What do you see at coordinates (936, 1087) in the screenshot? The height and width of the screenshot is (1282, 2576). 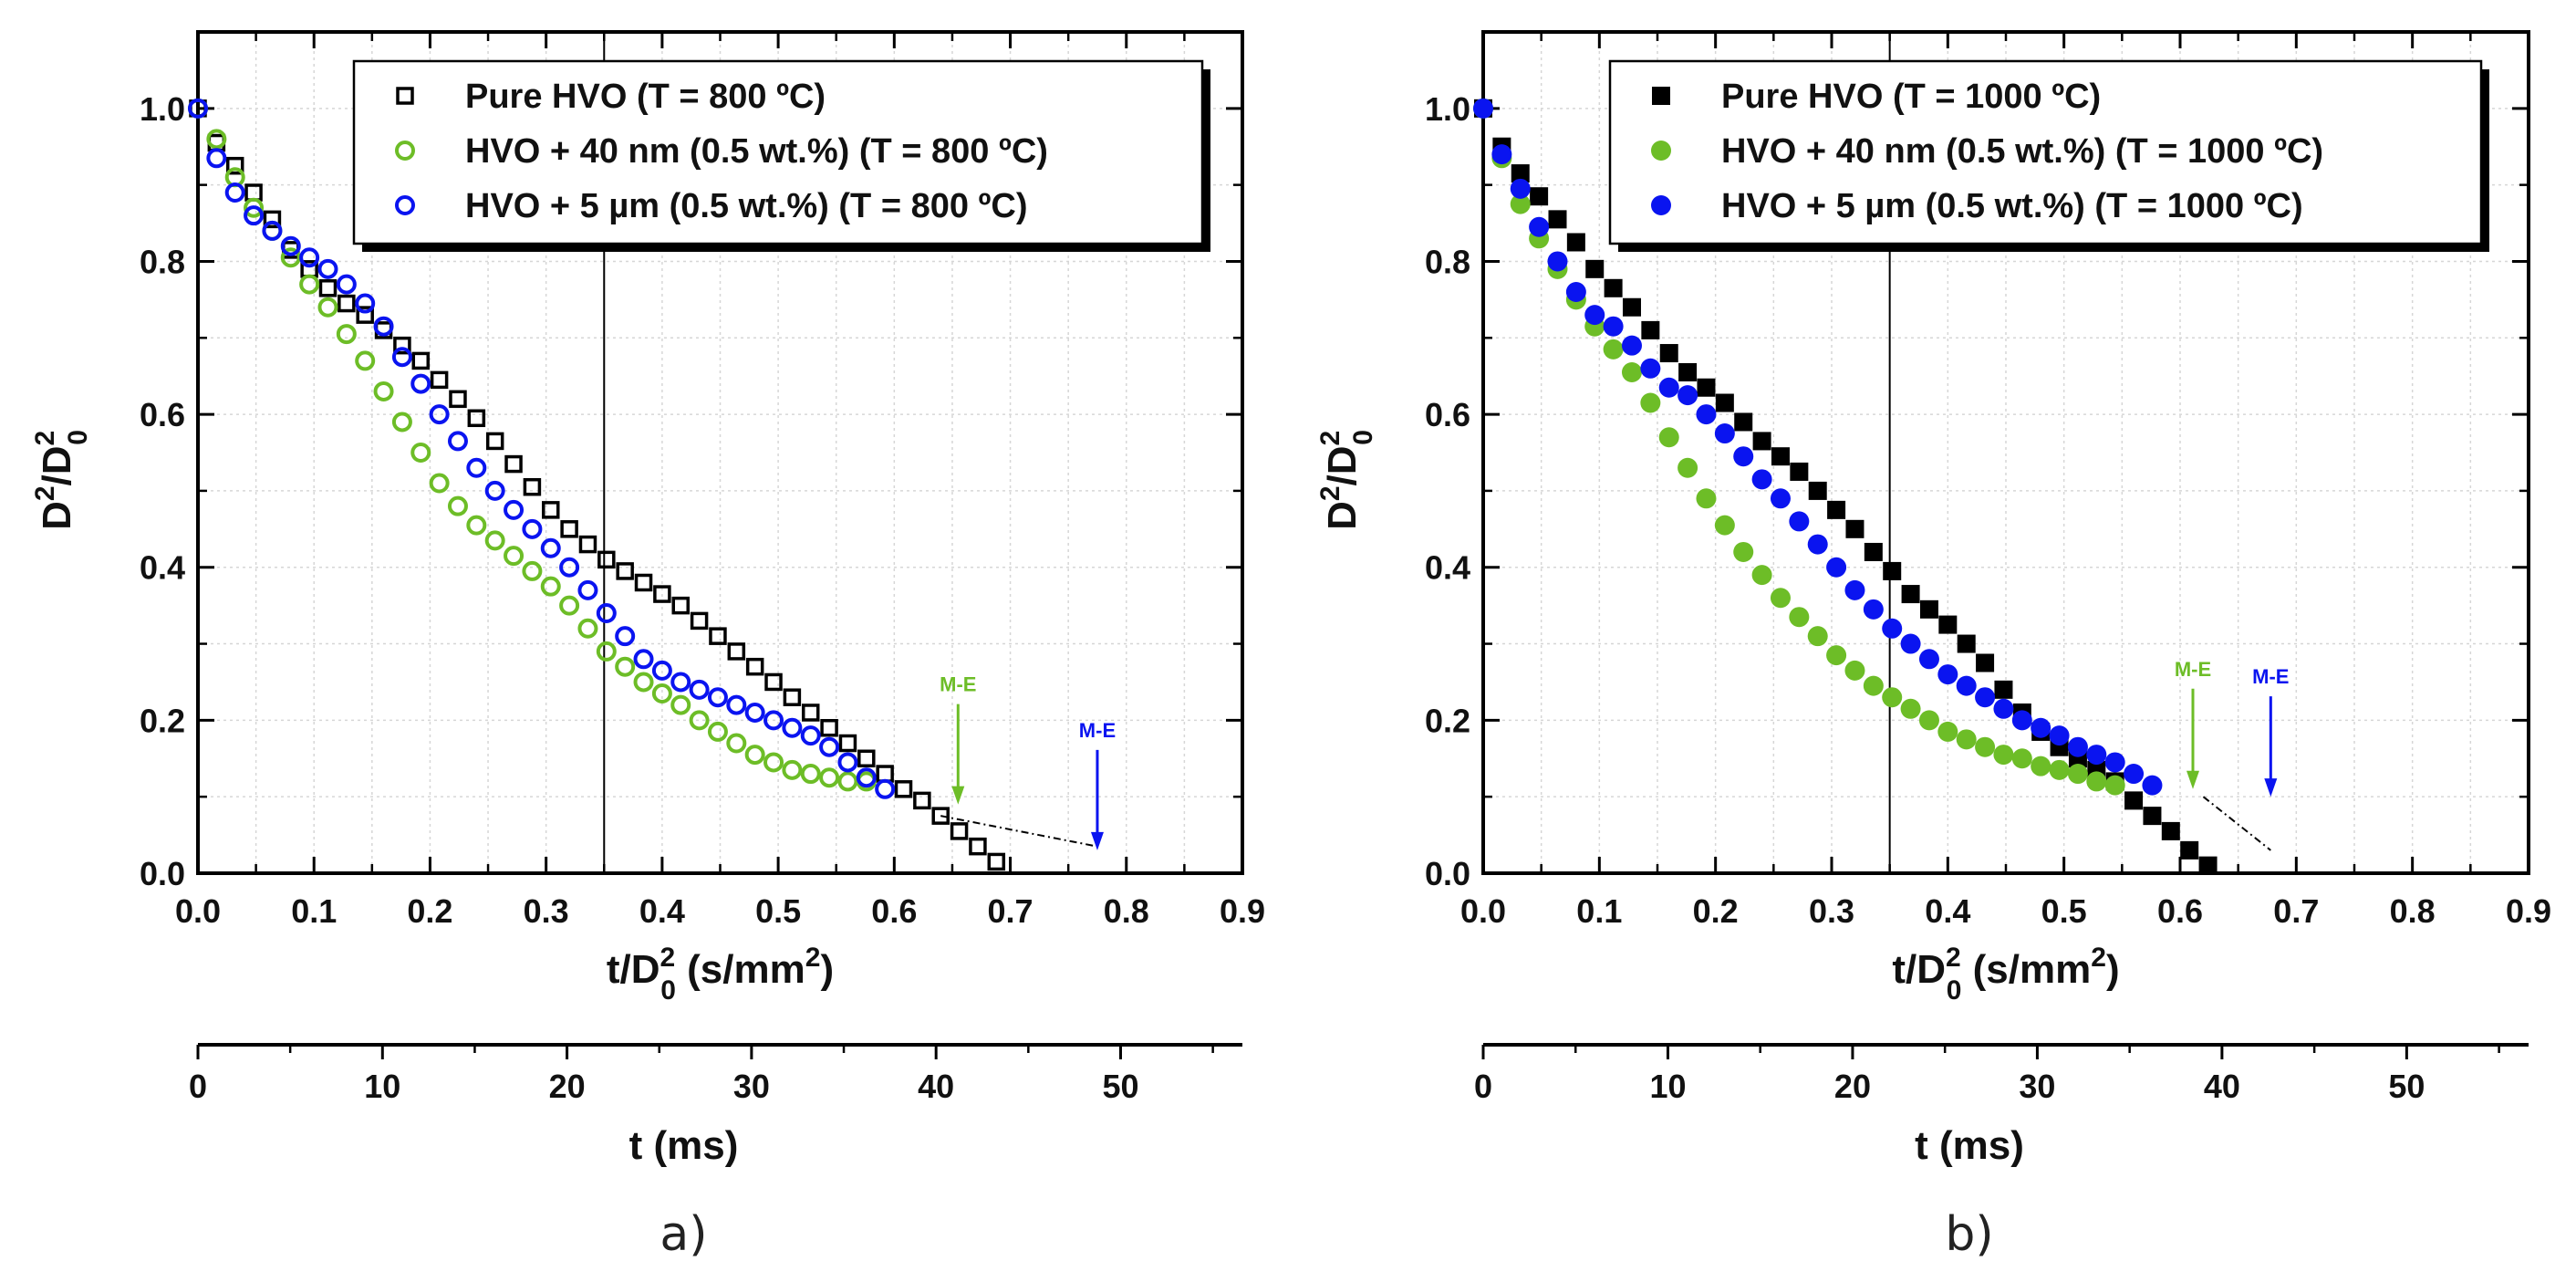 I see `secondary-x-tick-label: 40` at bounding box center [936, 1087].